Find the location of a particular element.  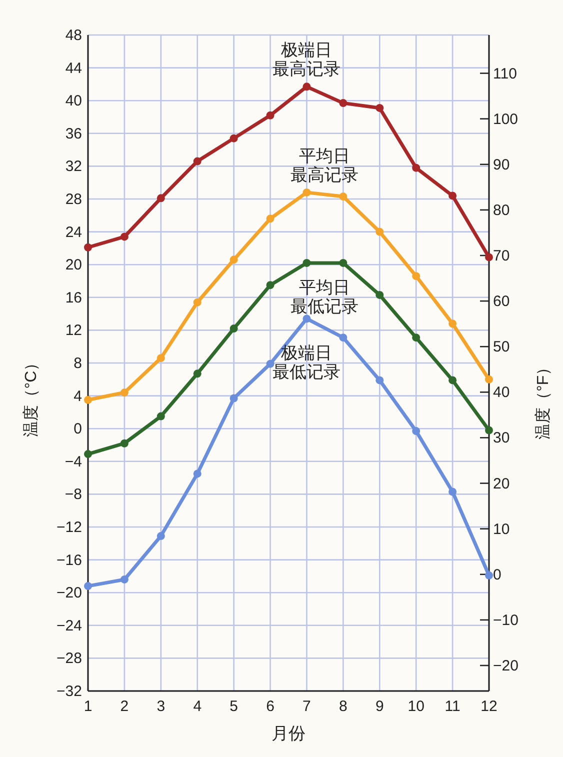

y2-tick-label: 20 is located at coordinates (501, 483).